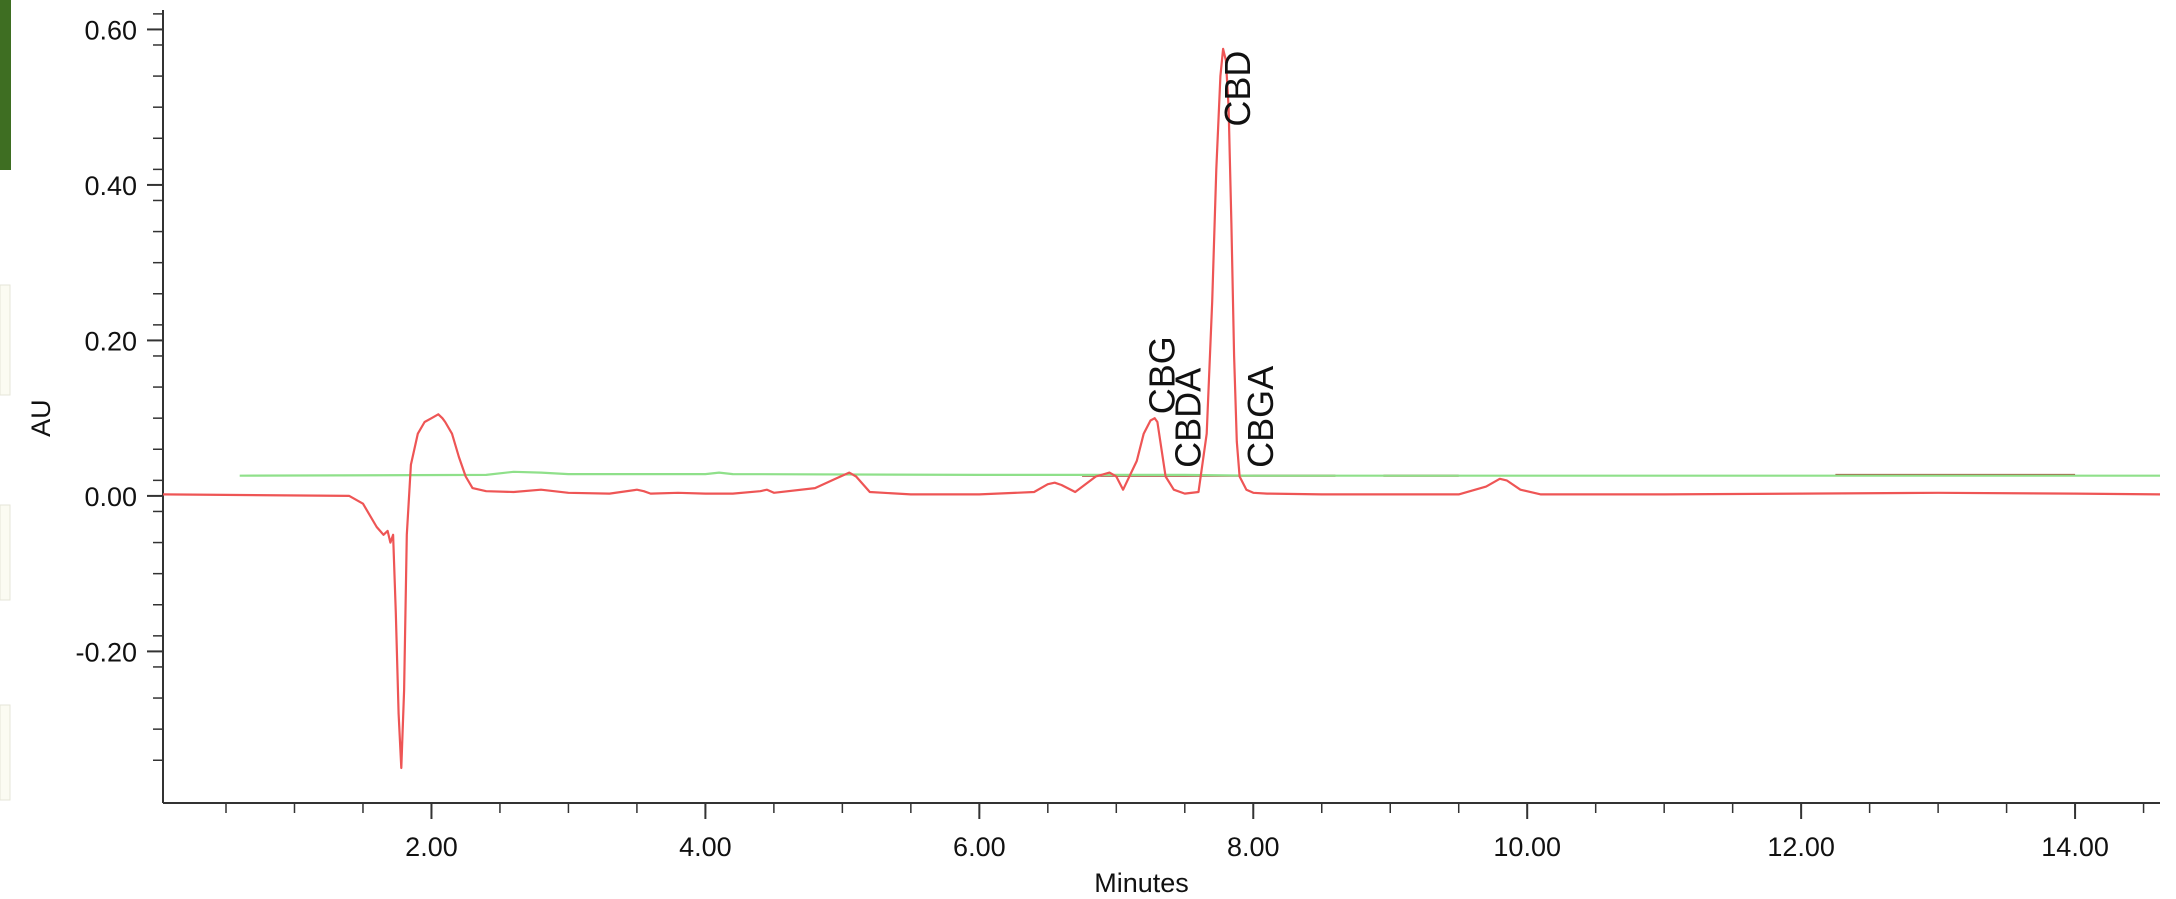 The width and height of the screenshot is (2176, 899). Describe the element at coordinates (1162, 375) in the screenshot. I see `peak-label-cbg: CBG` at that location.